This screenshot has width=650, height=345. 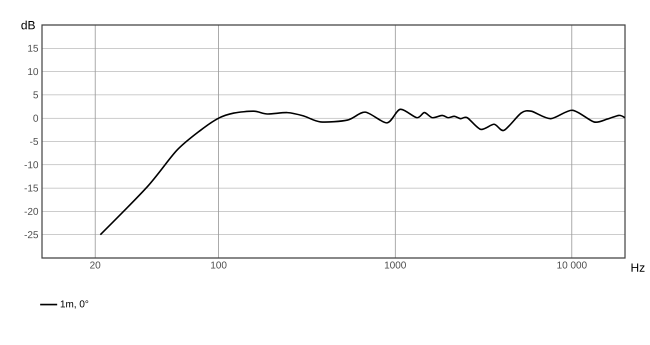 What do you see at coordinates (219, 265) in the screenshot?
I see `x-tick-label: 100` at bounding box center [219, 265].